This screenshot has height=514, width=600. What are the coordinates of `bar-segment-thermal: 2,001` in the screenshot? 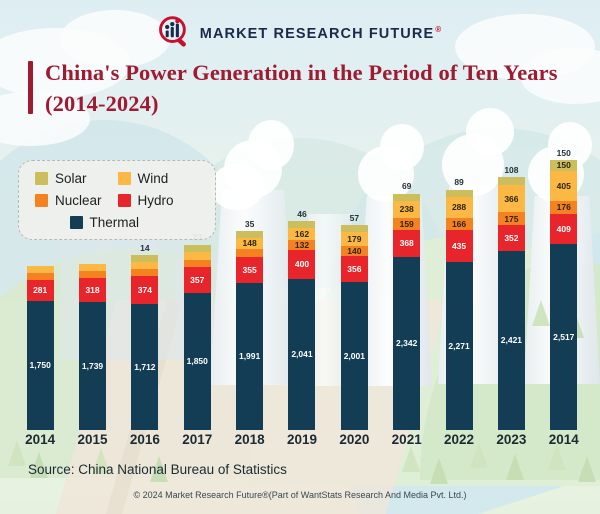 It's located at (354, 356).